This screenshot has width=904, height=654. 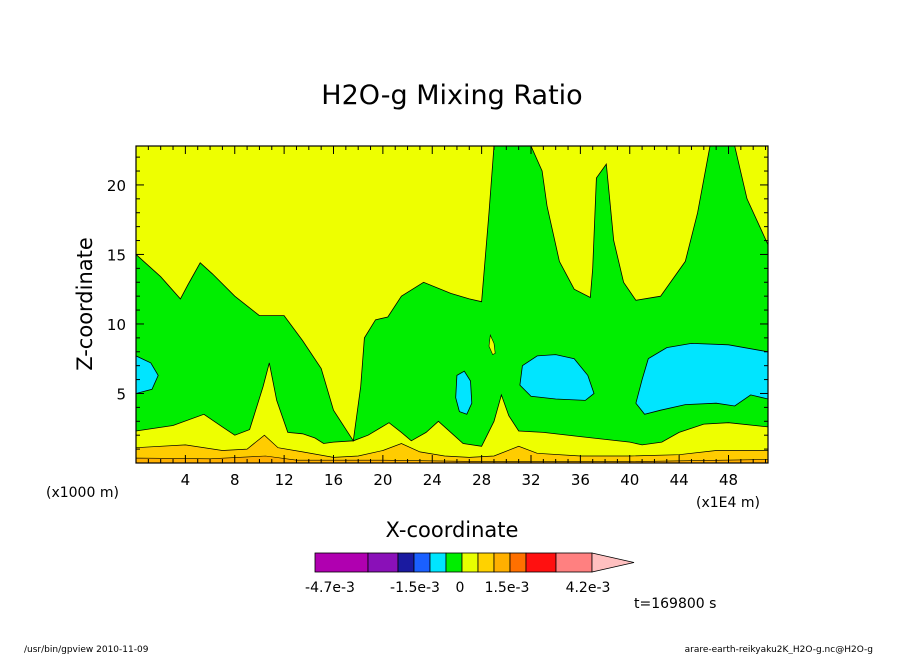 I want to click on chart-title: H2O-g Mixing Ratio, so click(x=451, y=95).